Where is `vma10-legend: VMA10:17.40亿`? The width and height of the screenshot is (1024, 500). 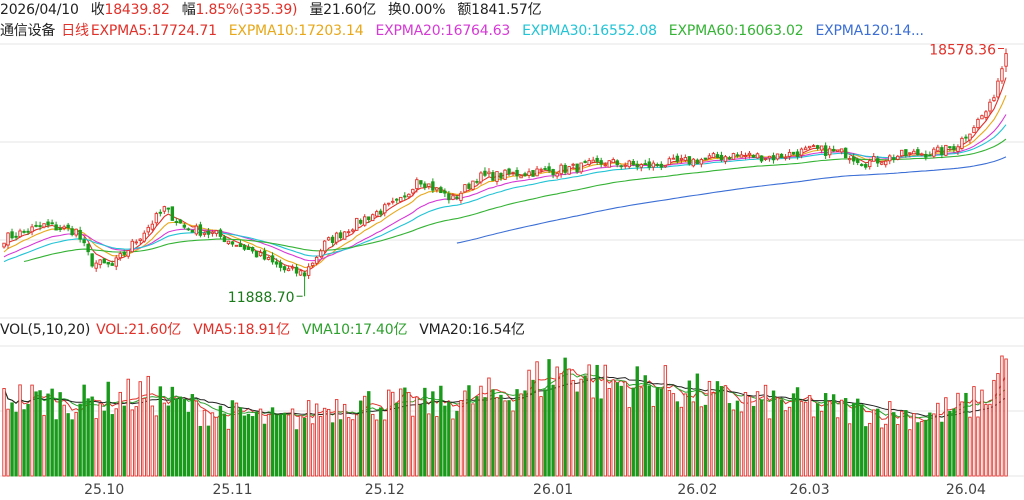 vma10-legend: VMA10:17.40亿 is located at coordinates (354, 330).